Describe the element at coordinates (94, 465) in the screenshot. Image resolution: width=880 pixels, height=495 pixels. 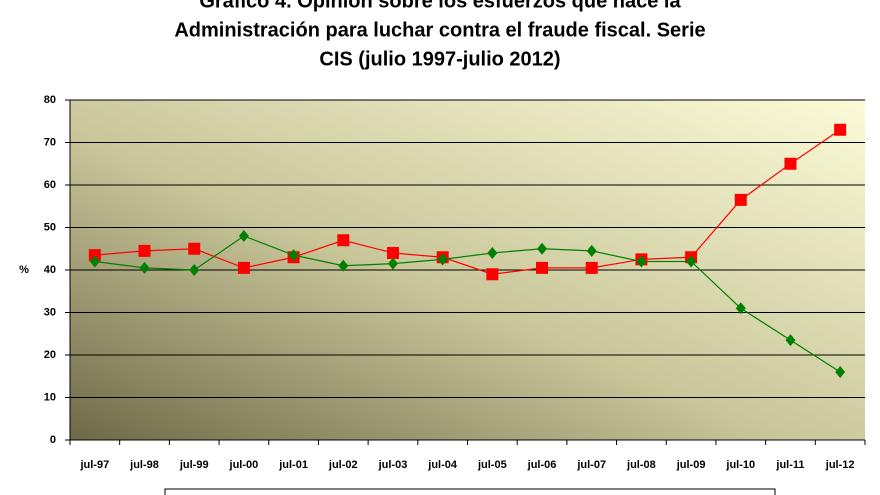
I see `x-tick-label: jul-97` at that location.